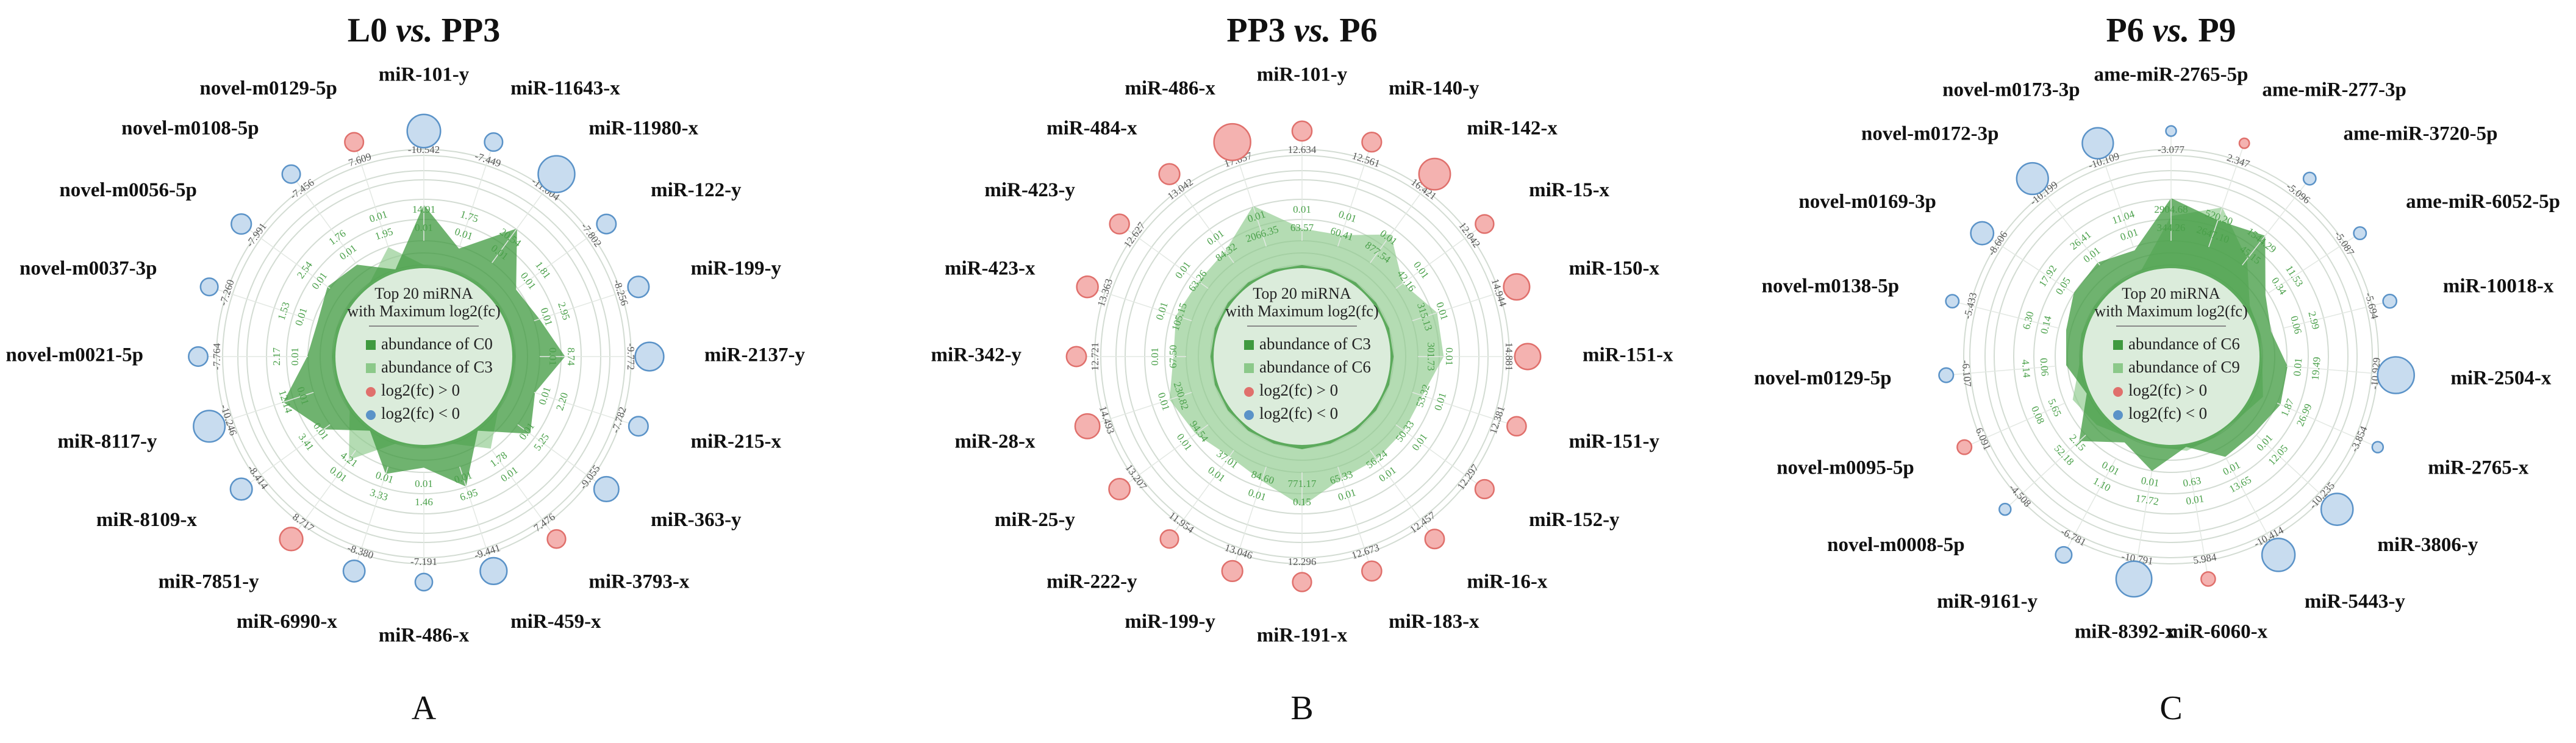 This screenshot has height=743, width=2576. What do you see at coordinates (2184, 367) in the screenshot?
I see `legend-series2-text: abundance of C9` at bounding box center [2184, 367].